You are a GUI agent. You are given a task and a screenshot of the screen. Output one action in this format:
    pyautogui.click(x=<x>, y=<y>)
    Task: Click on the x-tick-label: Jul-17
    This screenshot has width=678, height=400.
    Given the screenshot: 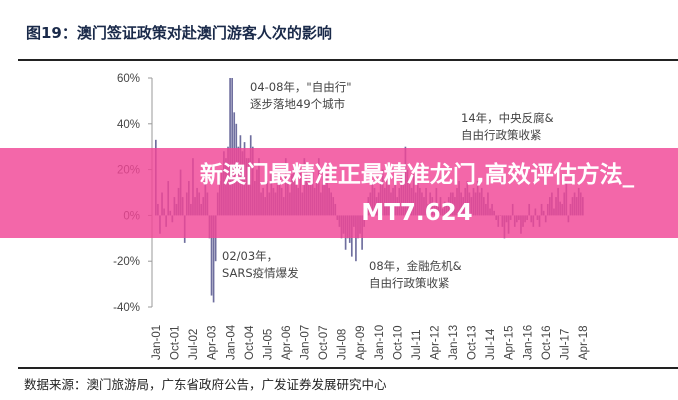 What is the action you would take?
    pyautogui.click(x=565, y=344)
    